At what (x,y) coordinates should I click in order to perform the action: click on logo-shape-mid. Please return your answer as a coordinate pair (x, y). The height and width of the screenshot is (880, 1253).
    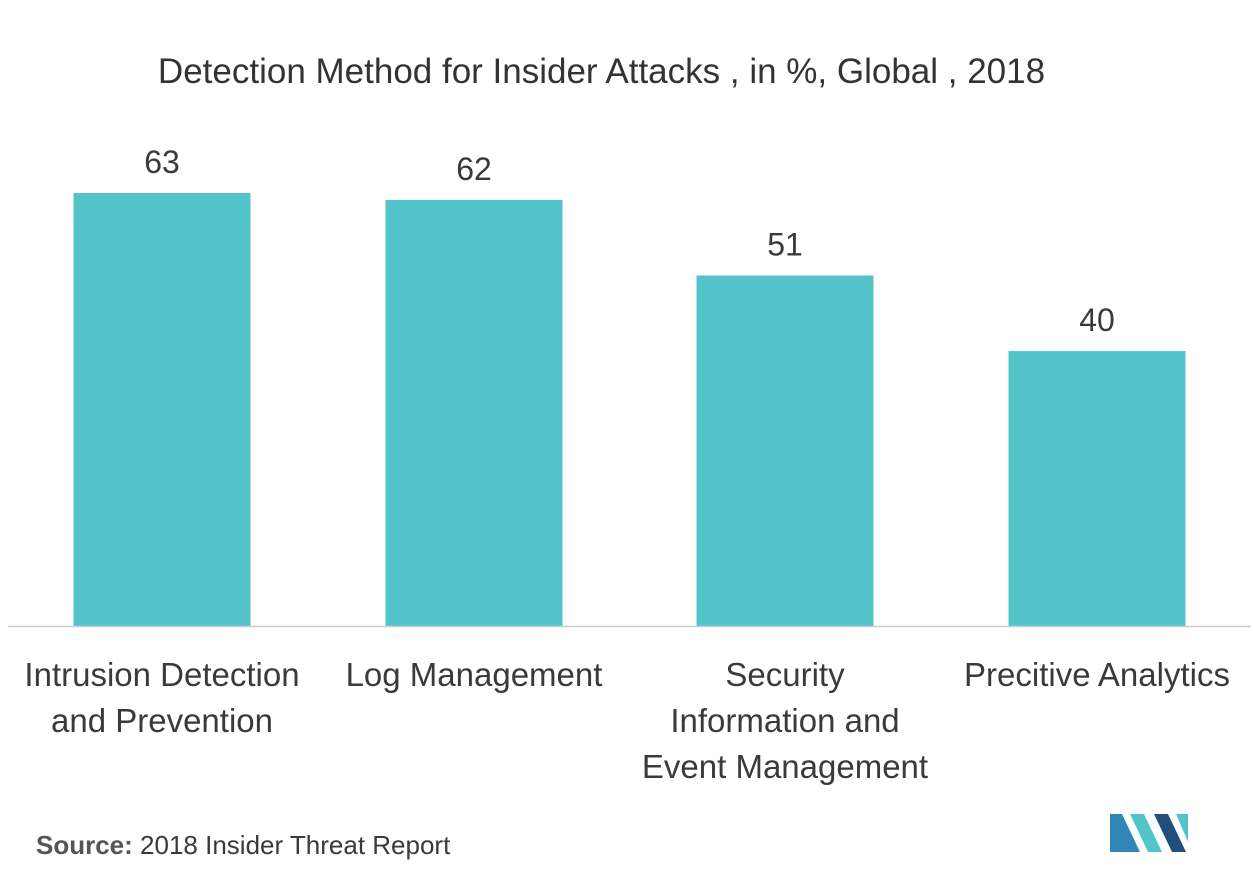
    Looking at the image, I should click on (1146, 833).